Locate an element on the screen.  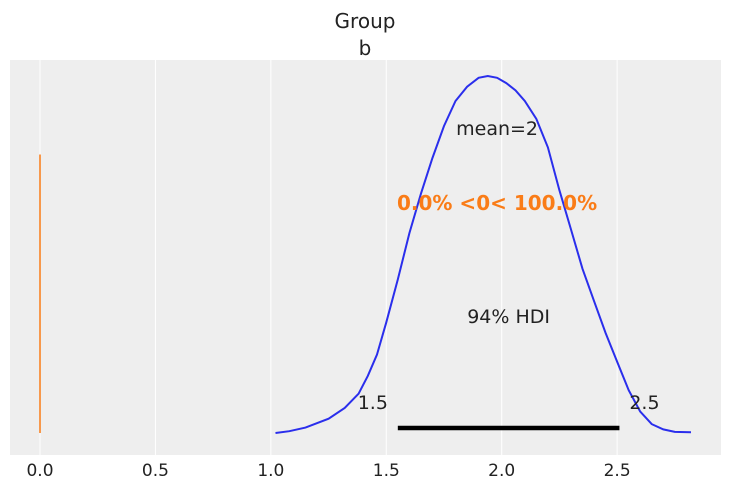
point-estimate-label: mean=2 is located at coordinates (497, 129).